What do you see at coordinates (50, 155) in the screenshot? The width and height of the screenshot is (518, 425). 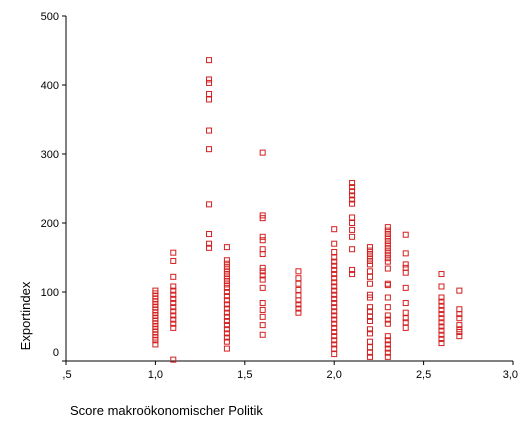 I see `y-tick-label: 300` at bounding box center [50, 155].